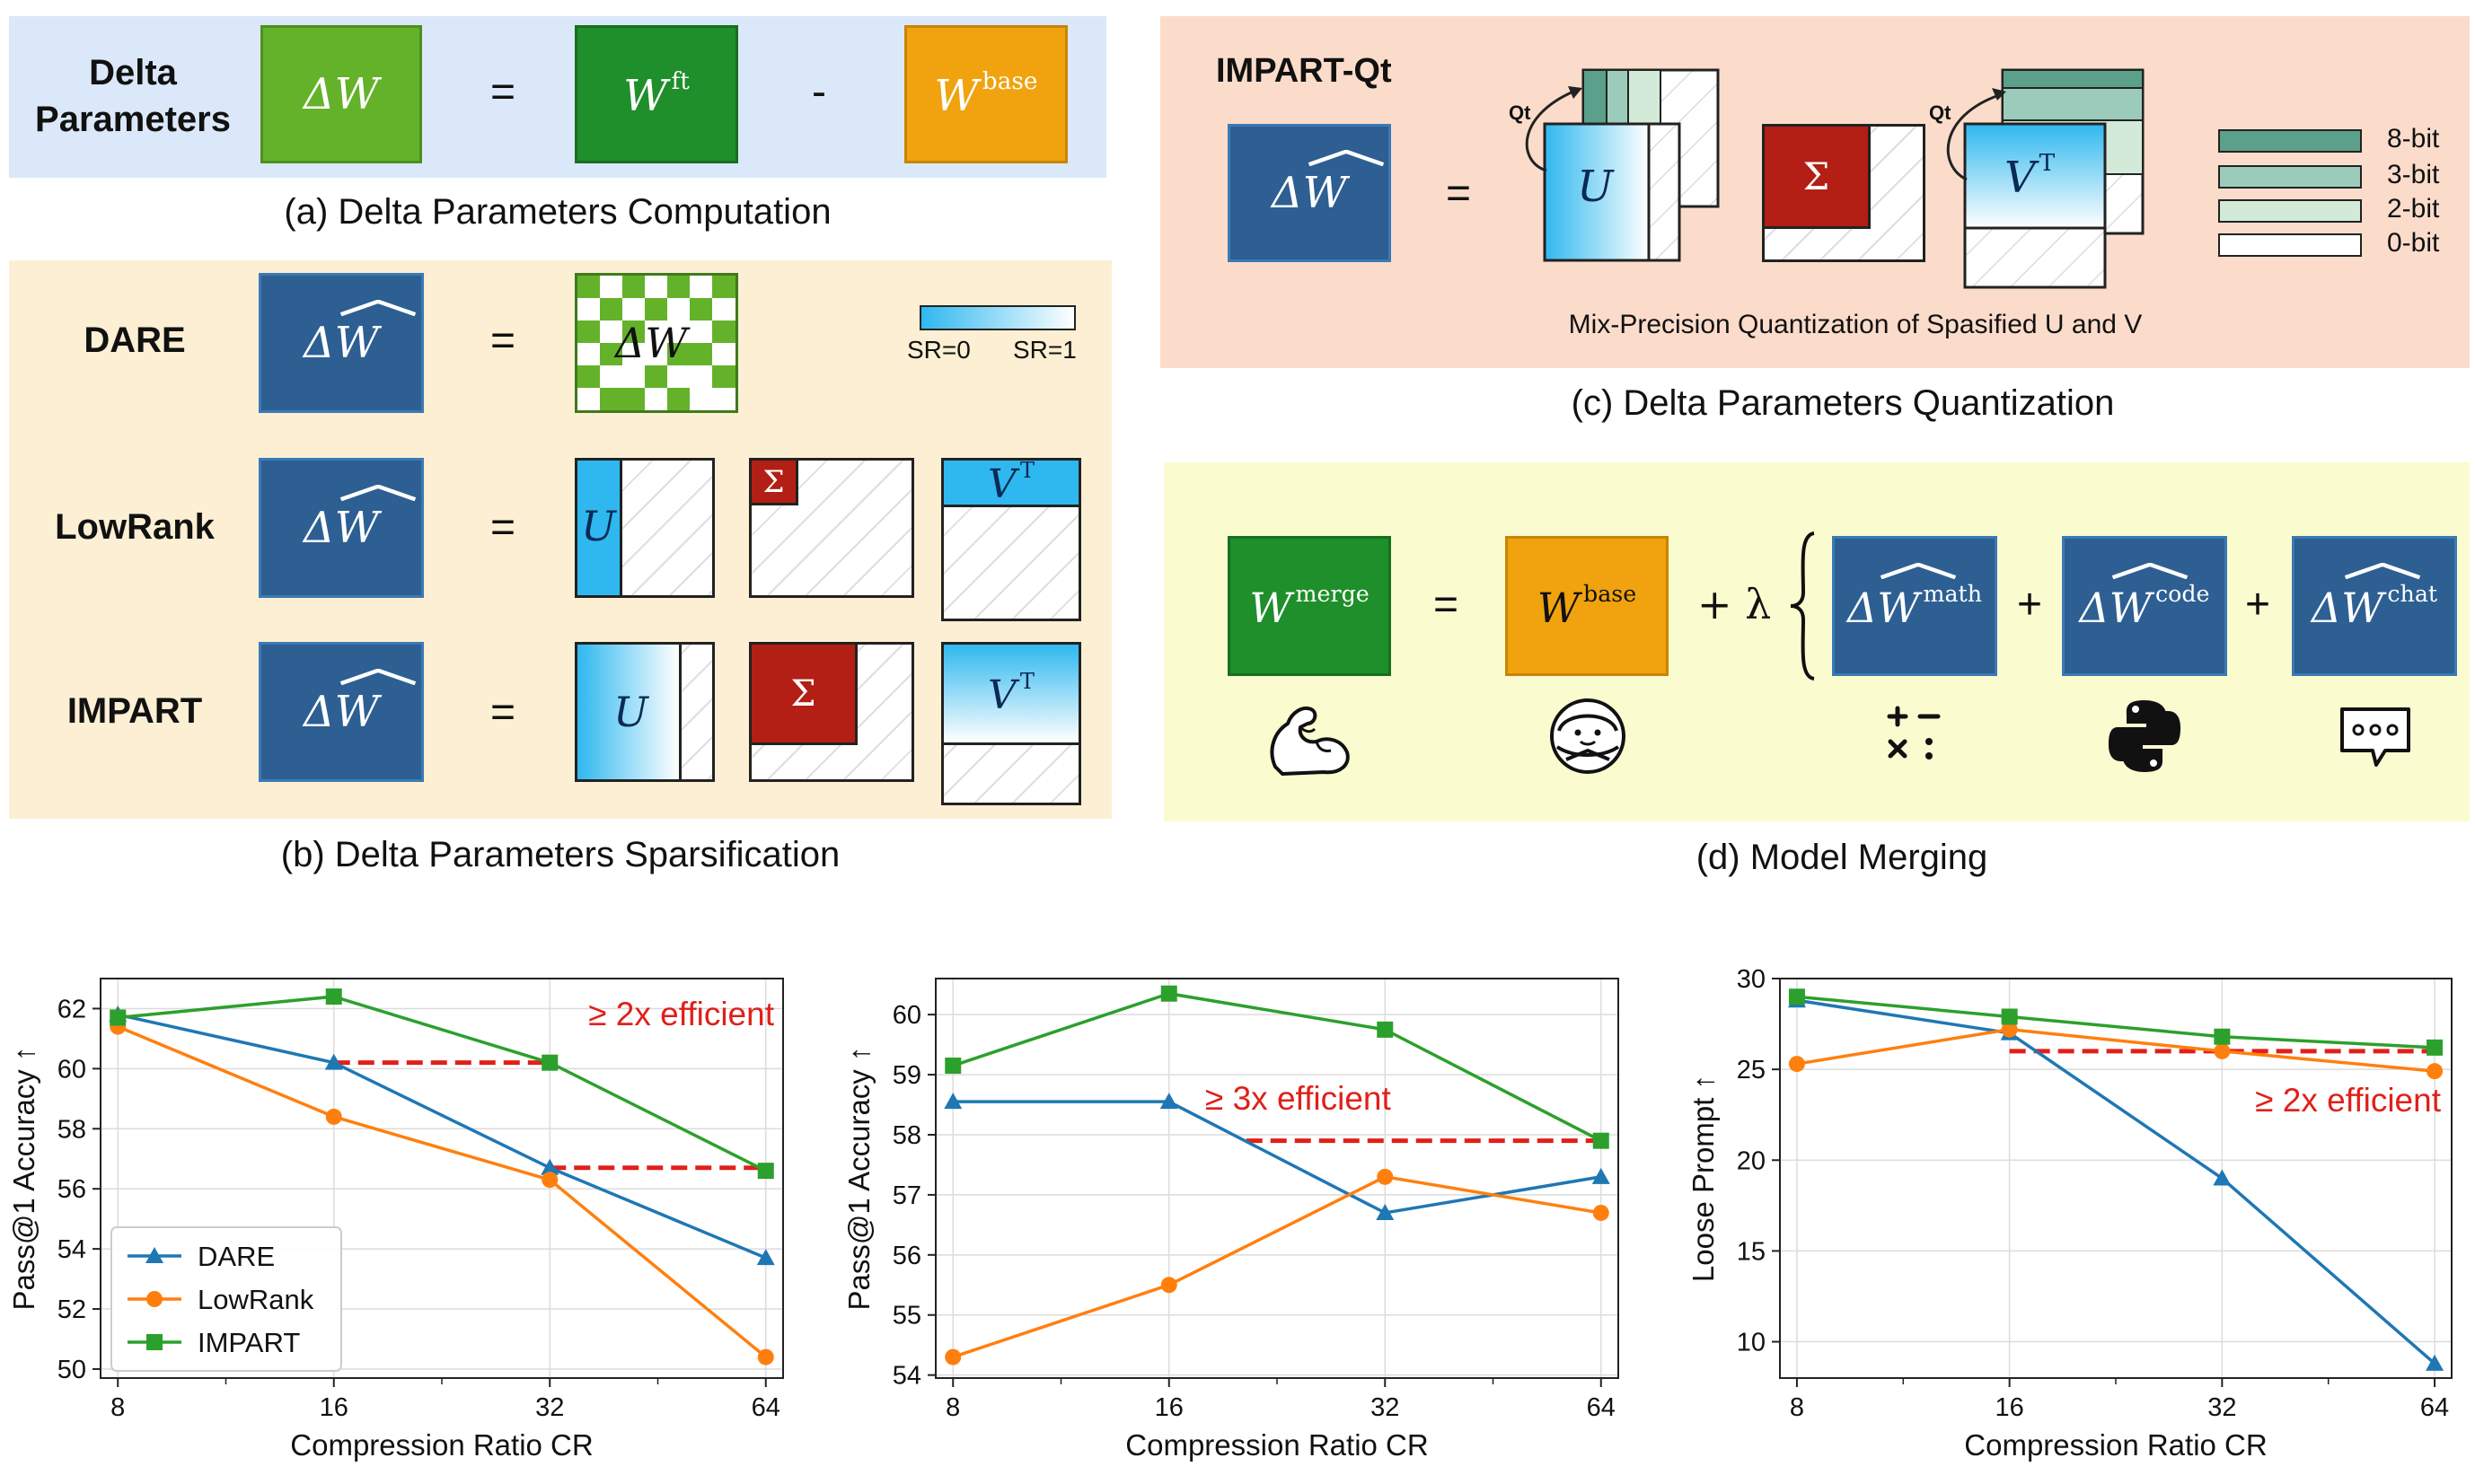 Image resolution: width=2475 pixels, height=1484 pixels. I want to click on row-label-dare: DARE, so click(135, 340).